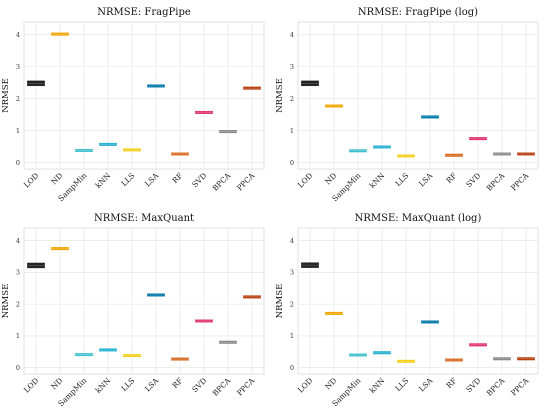 The image size is (550, 411). Describe the element at coordinates (144, 12) in the screenshot. I see `chart-title: NRMSE: FragPipe` at that location.